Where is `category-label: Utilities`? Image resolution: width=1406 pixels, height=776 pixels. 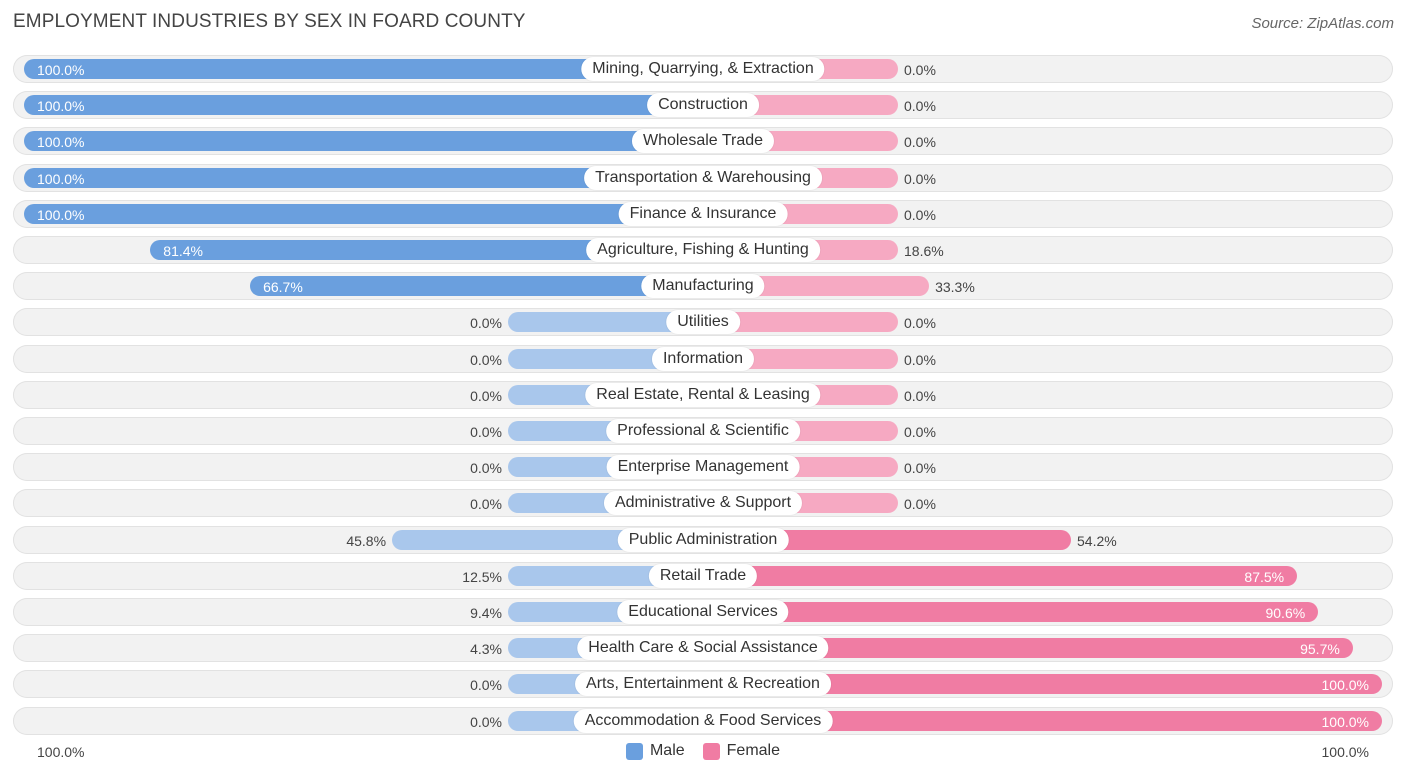
category-label: Utilities is located at coordinates (703, 322).